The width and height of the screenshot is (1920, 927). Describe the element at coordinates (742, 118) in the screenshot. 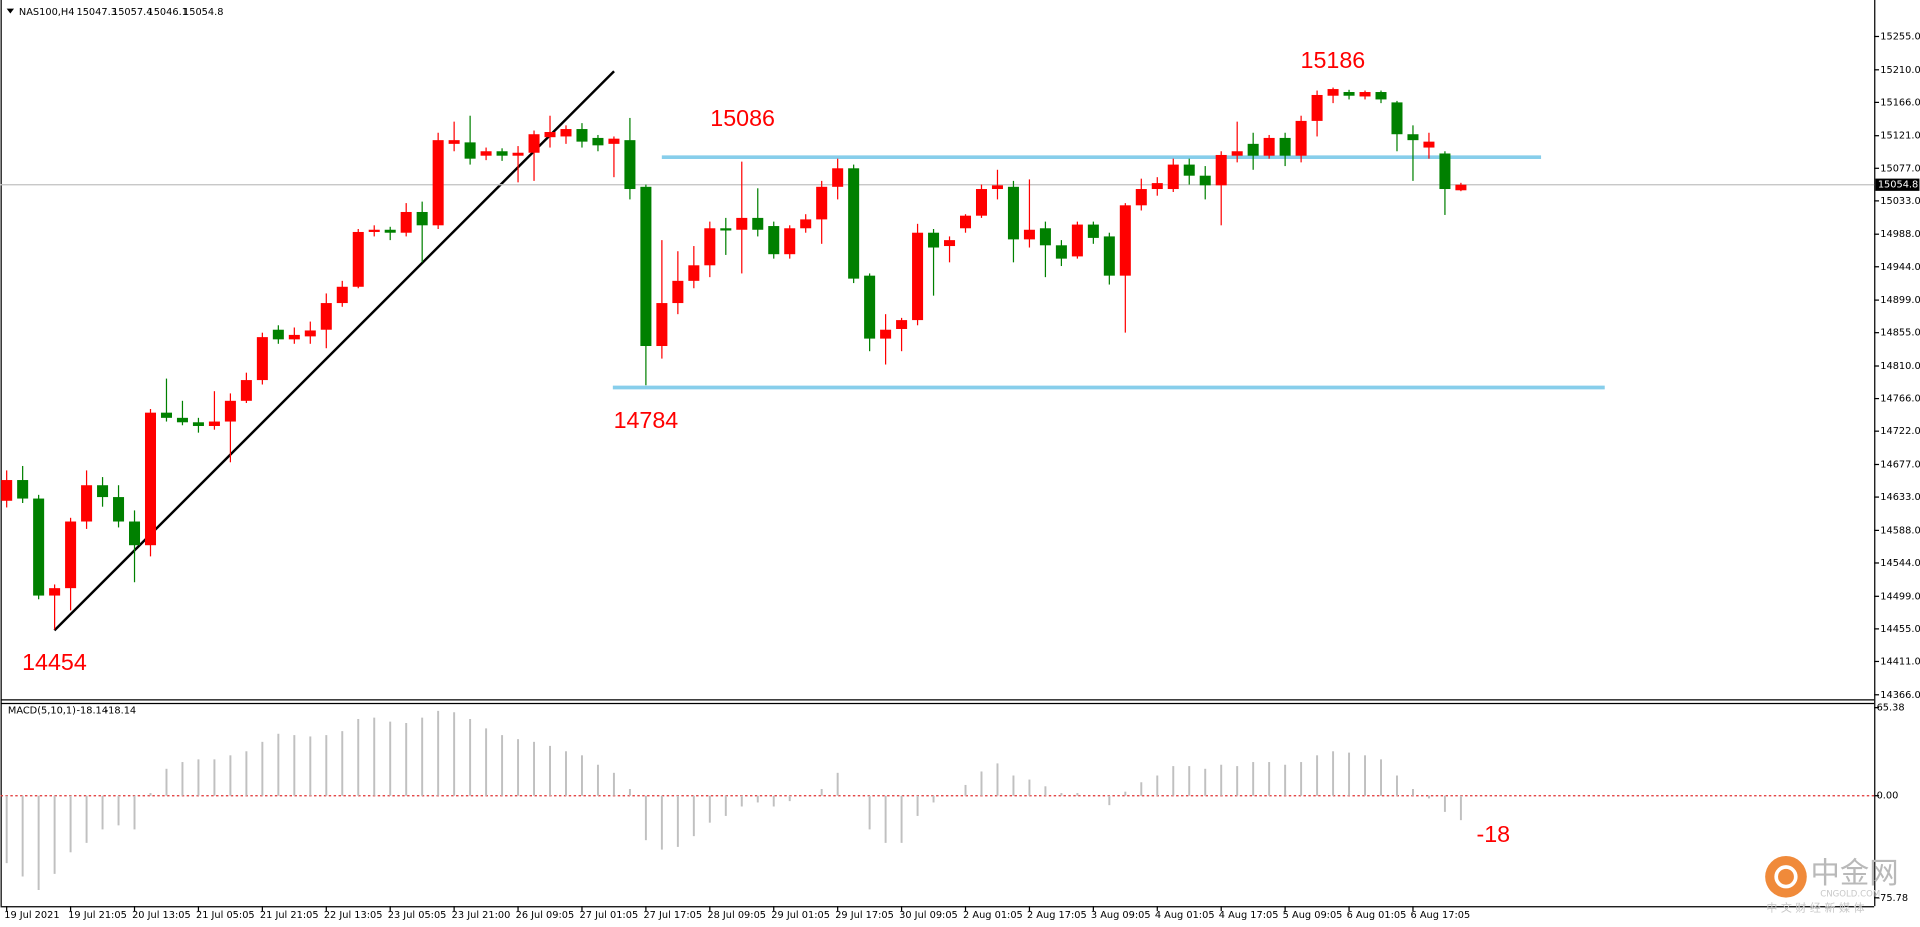

I see `annotation: 15086` at that location.